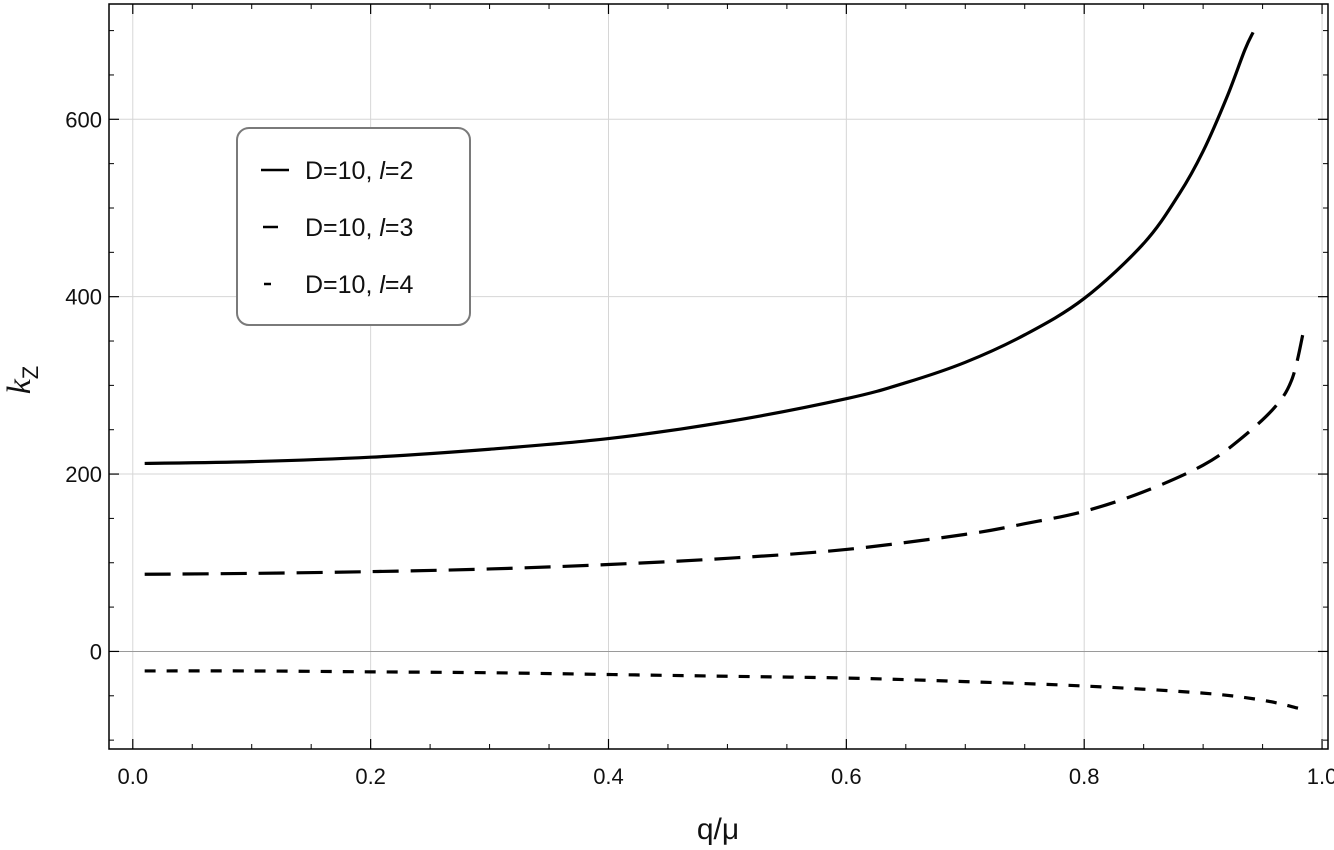 This screenshot has height=850, width=1334. What do you see at coordinates (608, 776) in the screenshot?
I see `x-tick-label: 0.4` at bounding box center [608, 776].